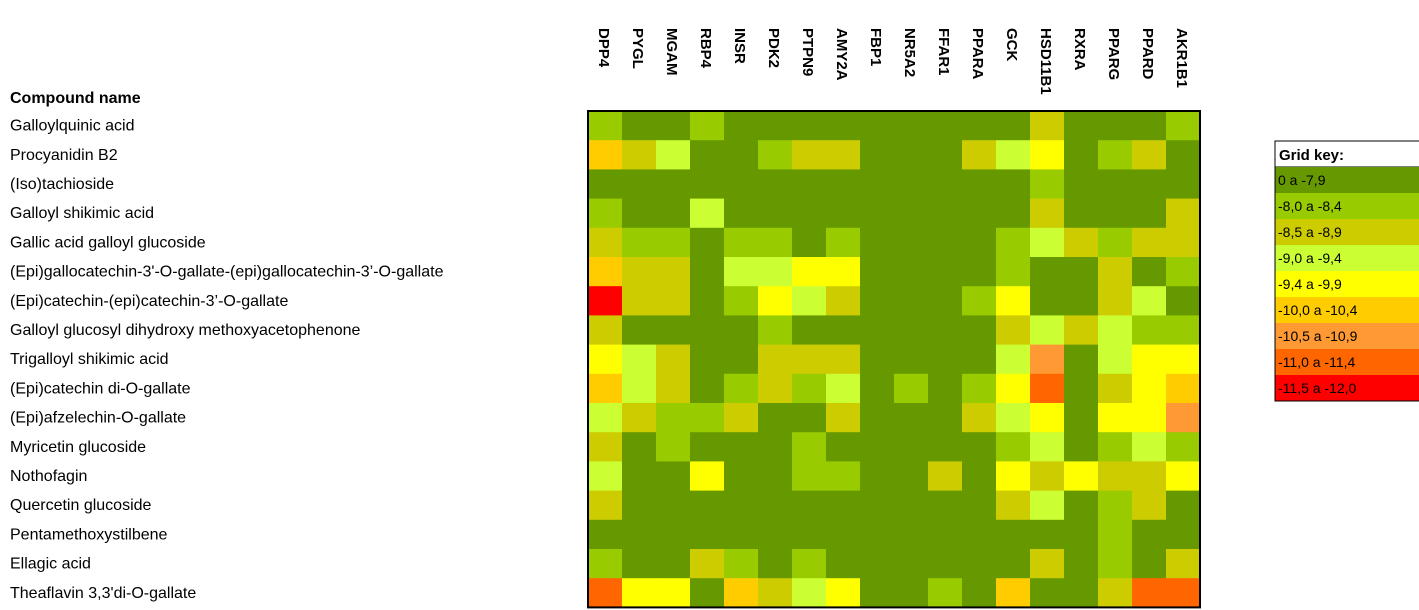  I want to click on row-label: Procyanidin B2, so click(64, 155).